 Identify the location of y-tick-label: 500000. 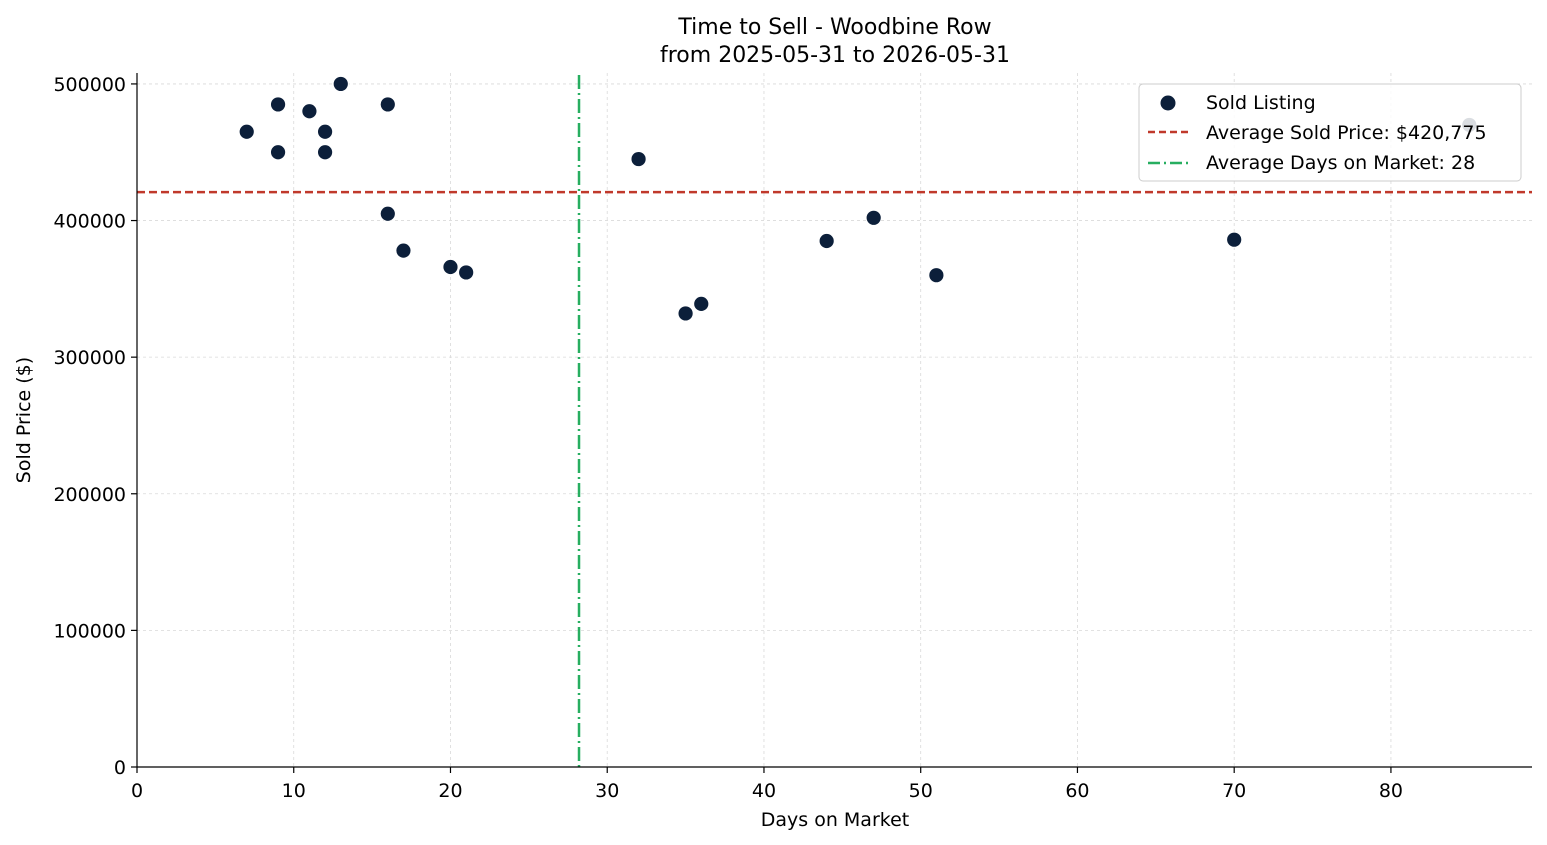
(89, 85).